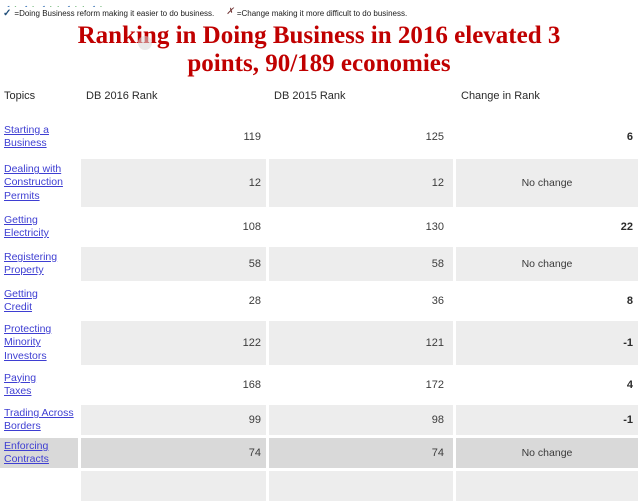 The width and height of the screenshot is (638, 501). What do you see at coordinates (547, 486) in the screenshot?
I see `change-in-rank-cell` at bounding box center [547, 486].